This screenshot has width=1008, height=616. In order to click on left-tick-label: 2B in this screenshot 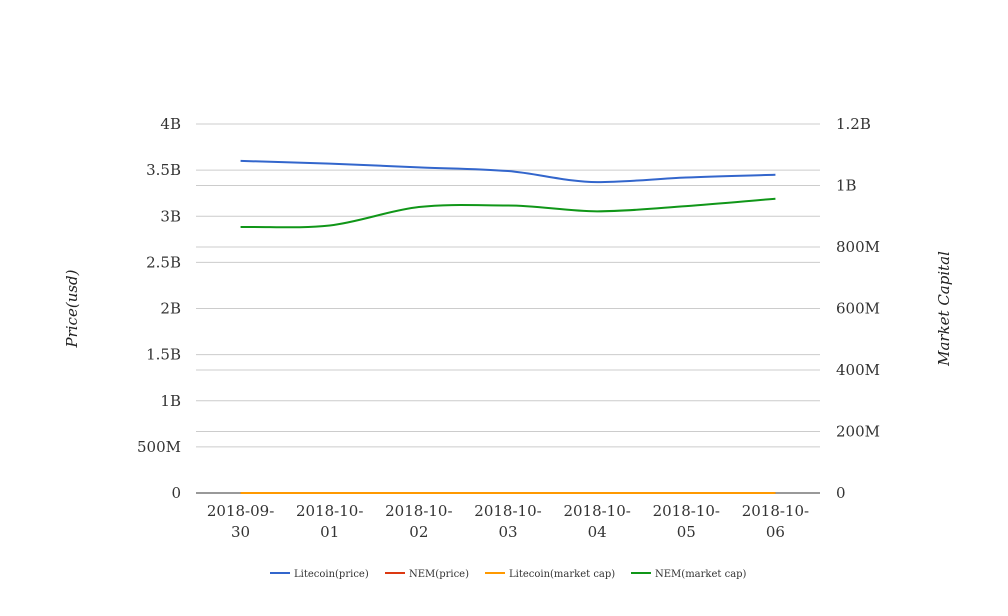, I will do `click(170, 309)`.